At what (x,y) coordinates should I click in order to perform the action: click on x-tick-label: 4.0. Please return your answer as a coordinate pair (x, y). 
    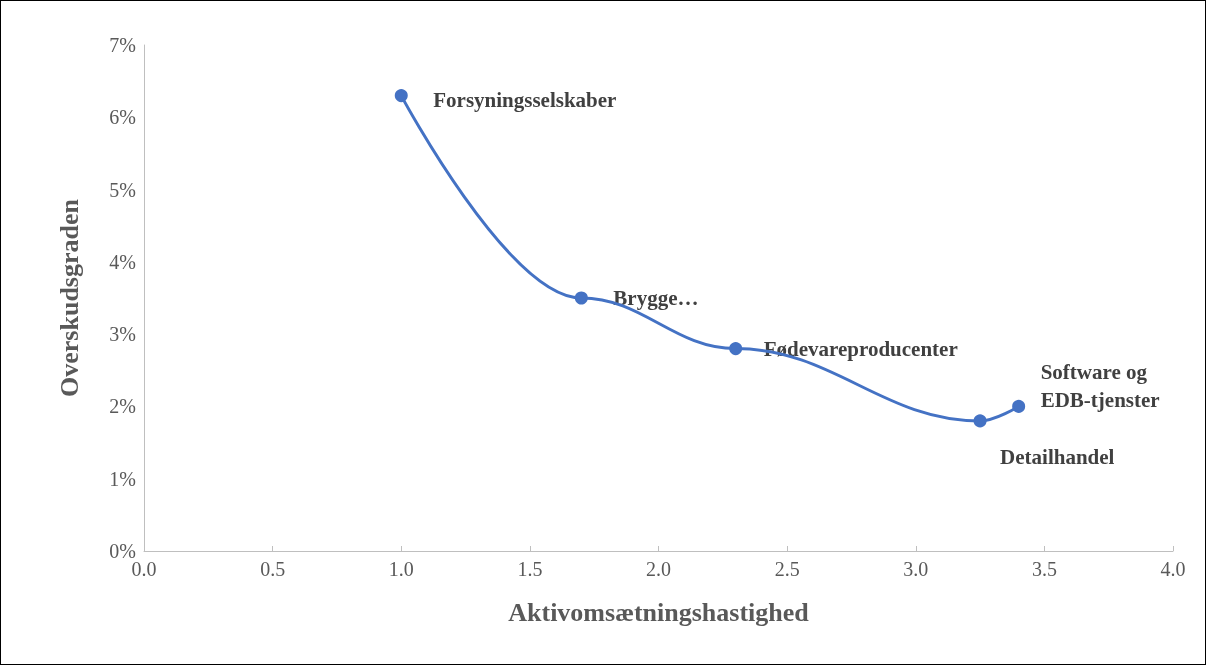
    Looking at the image, I should click on (1173, 569).